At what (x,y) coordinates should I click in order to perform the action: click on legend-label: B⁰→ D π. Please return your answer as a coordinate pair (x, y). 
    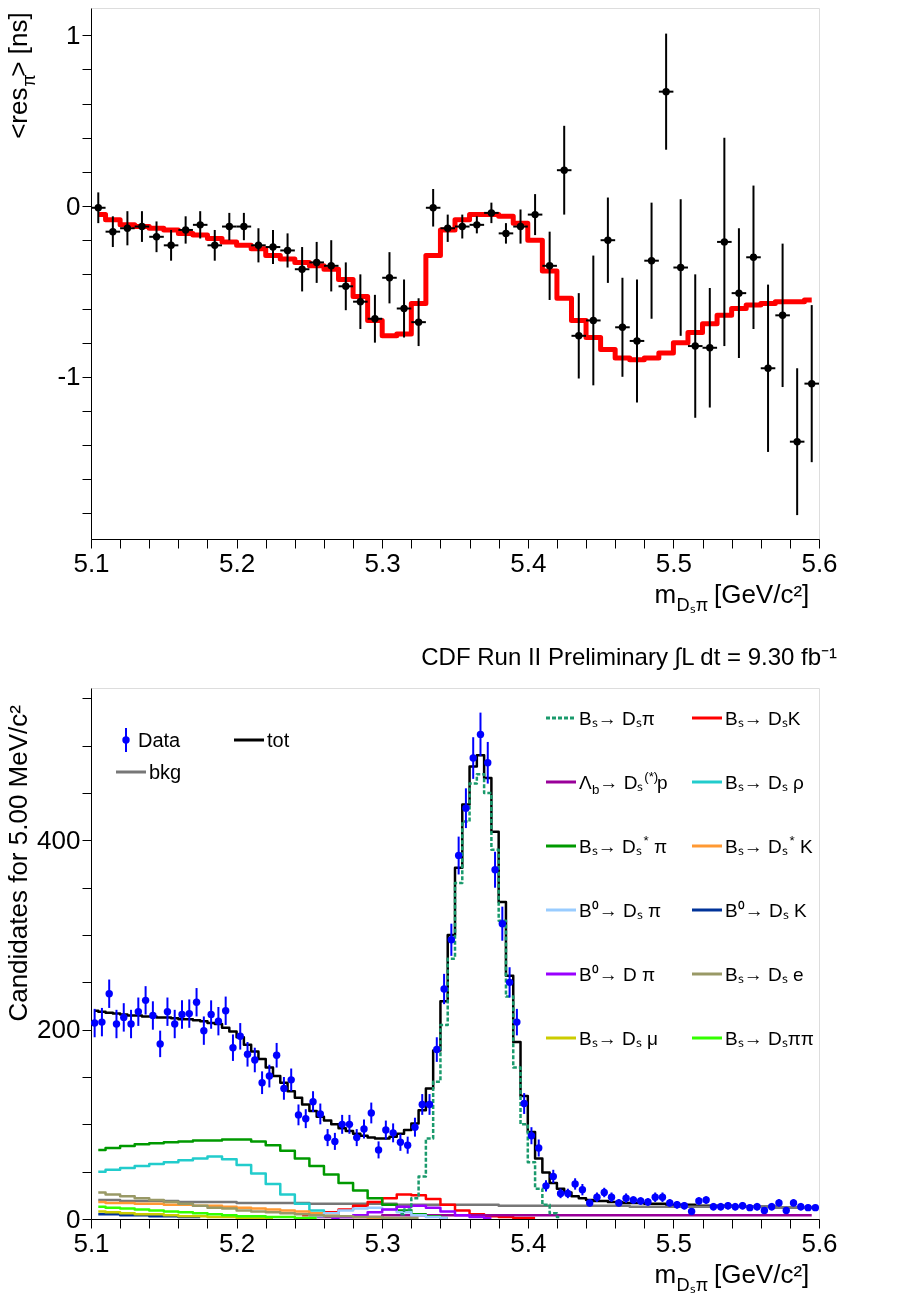
    Looking at the image, I should click on (617, 974).